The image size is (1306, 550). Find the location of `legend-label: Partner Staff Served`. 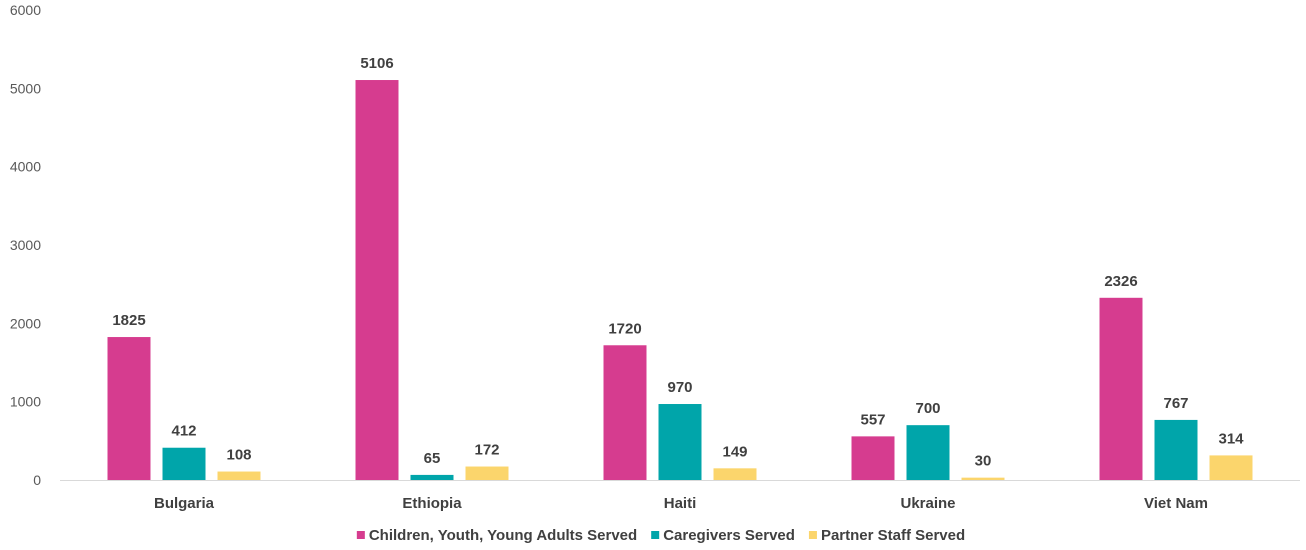

legend-label: Partner Staff Served is located at coordinates (893, 535).